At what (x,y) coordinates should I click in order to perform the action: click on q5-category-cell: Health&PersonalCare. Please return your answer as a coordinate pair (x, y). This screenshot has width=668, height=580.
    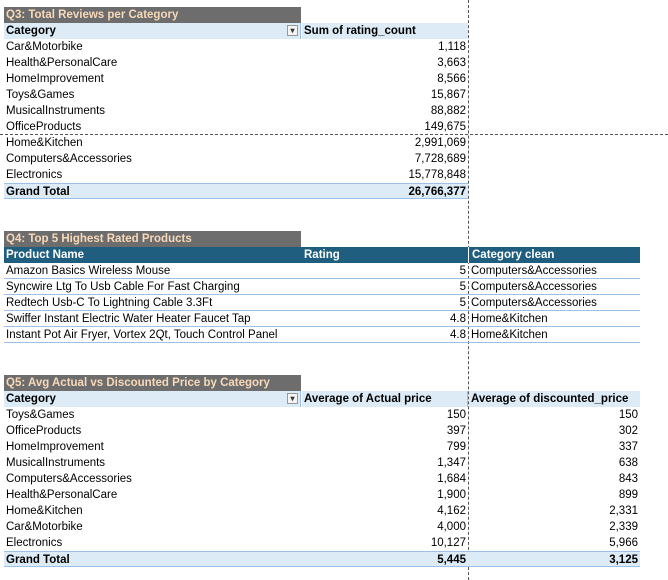
    Looking at the image, I should click on (62, 495).